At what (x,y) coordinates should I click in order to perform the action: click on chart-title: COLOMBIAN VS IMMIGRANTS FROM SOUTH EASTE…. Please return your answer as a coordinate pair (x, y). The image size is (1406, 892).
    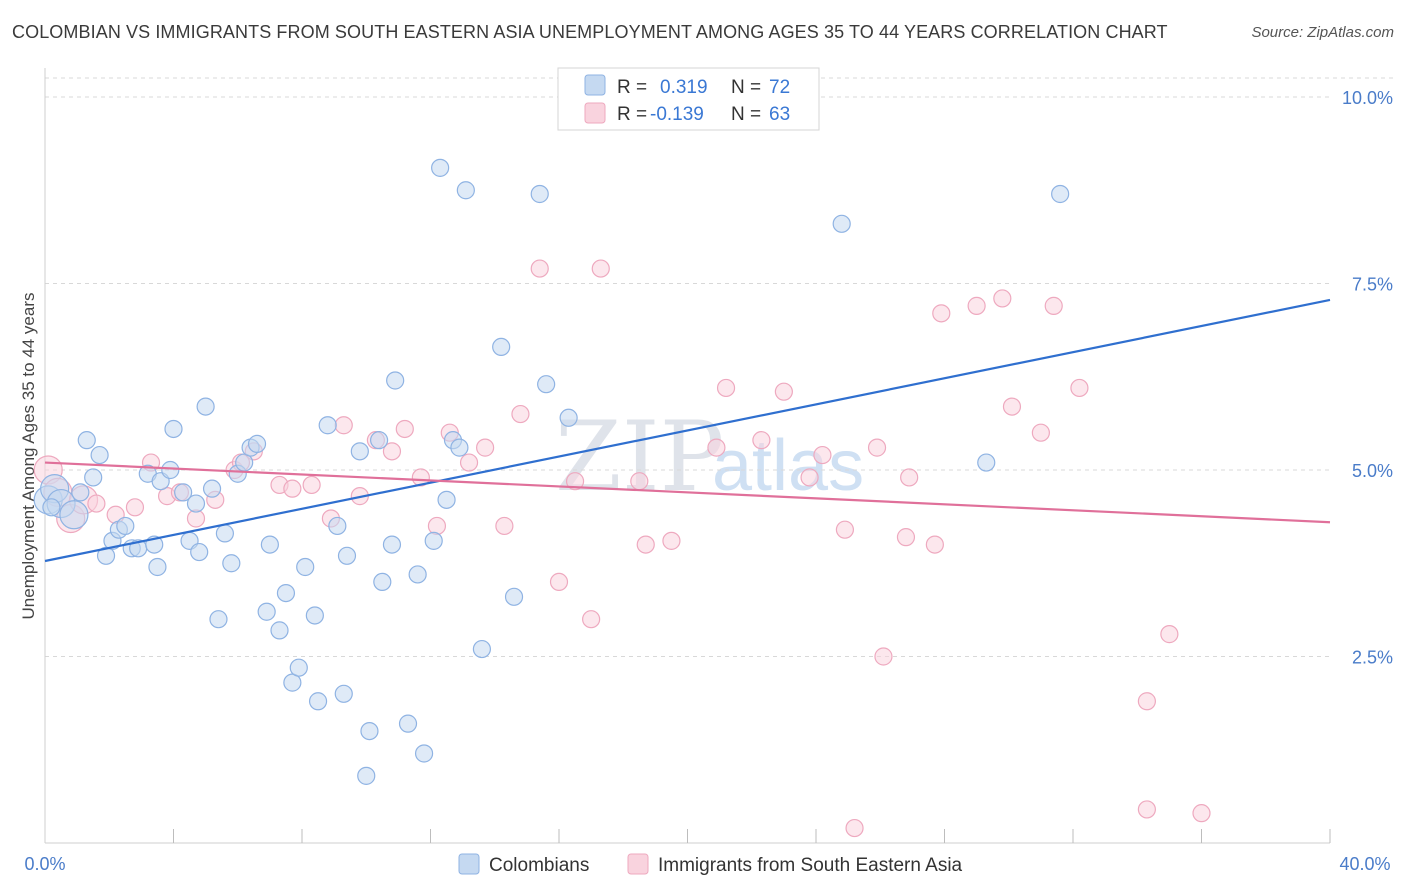
    Looking at the image, I should click on (590, 32).